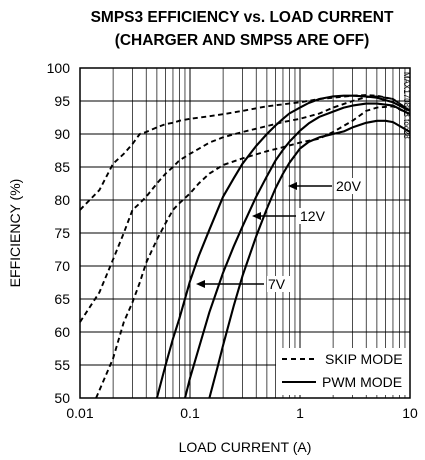 This screenshot has width=425, height=460. I want to click on legend-pwm-label: PWM MODE, so click(362, 382).